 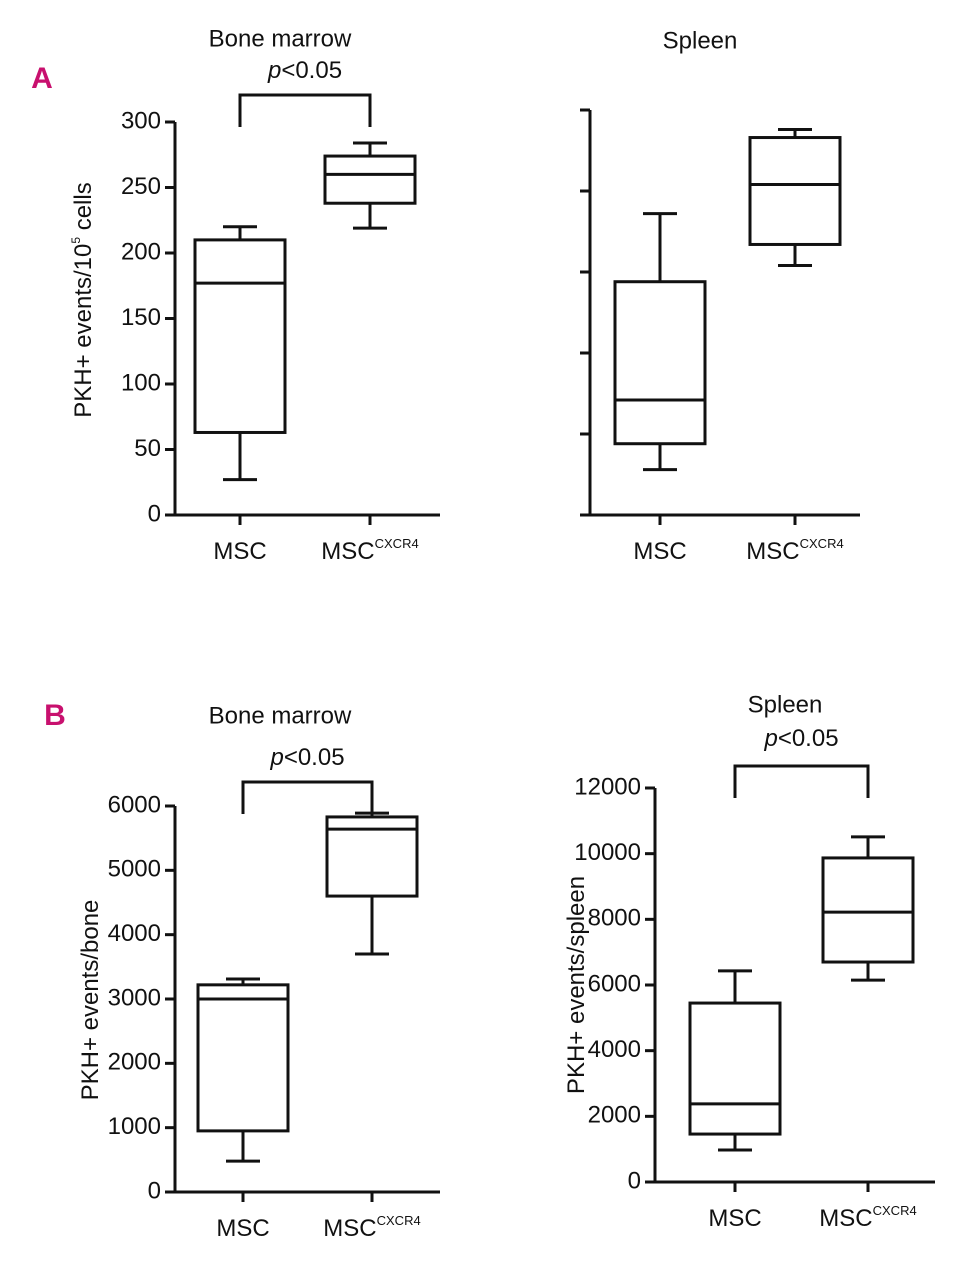 I want to click on y-tick-label: 300, so click(x=141, y=120).